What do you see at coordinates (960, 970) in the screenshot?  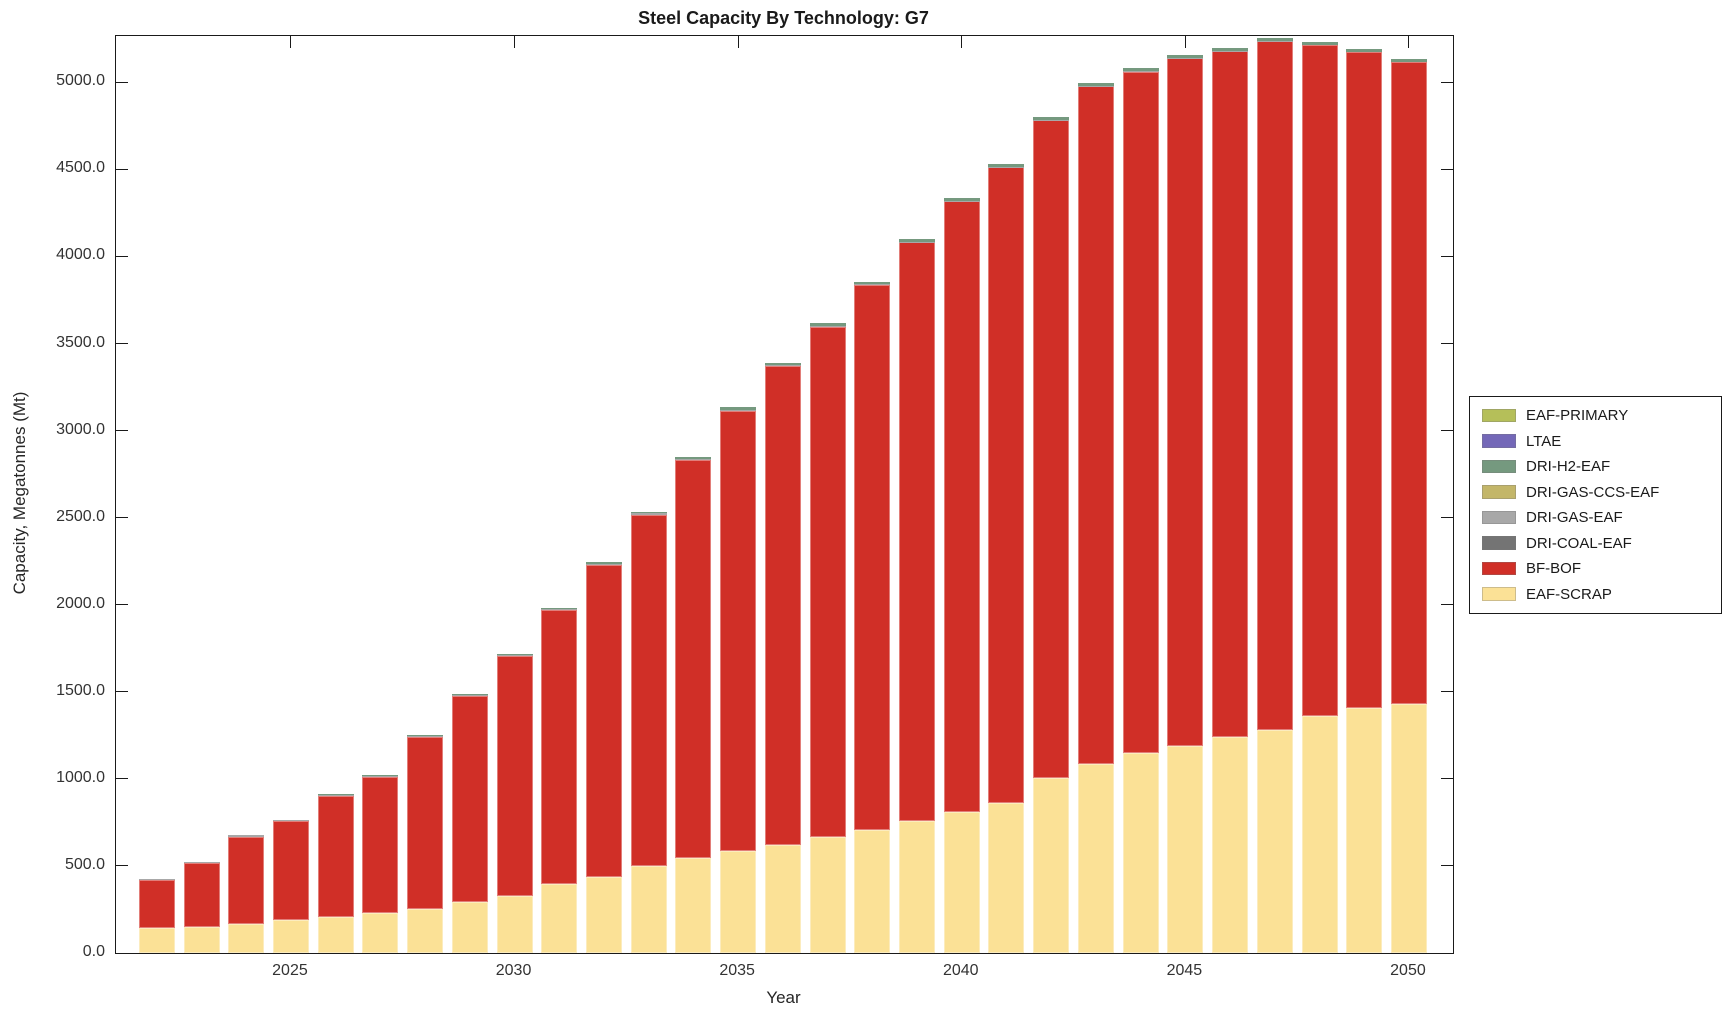 I see `x-tick-label: 2040` at bounding box center [960, 970].